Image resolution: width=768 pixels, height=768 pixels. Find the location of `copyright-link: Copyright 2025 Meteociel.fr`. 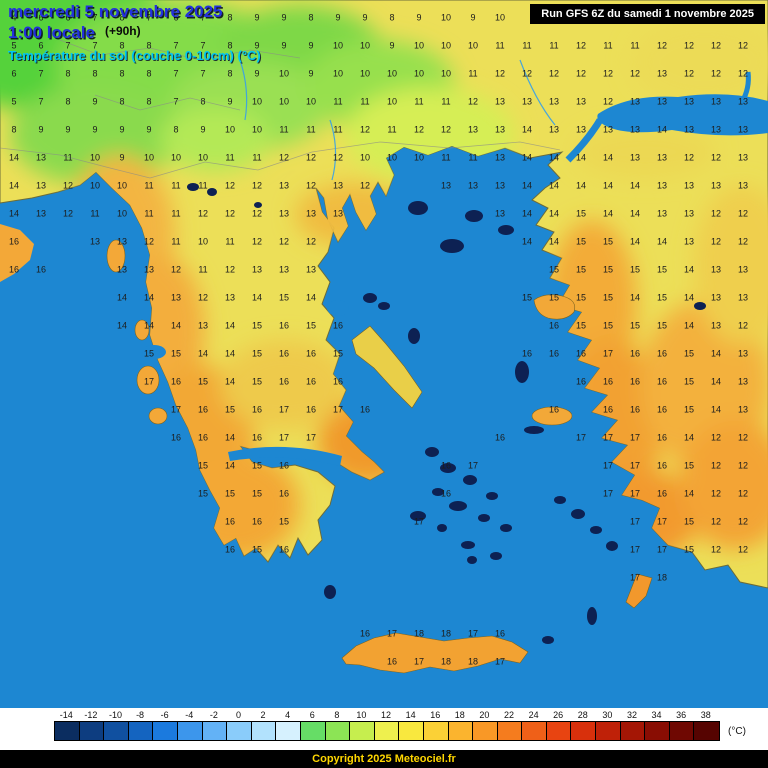

copyright-link: Copyright 2025 Meteociel.fr is located at coordinates (384, 759).